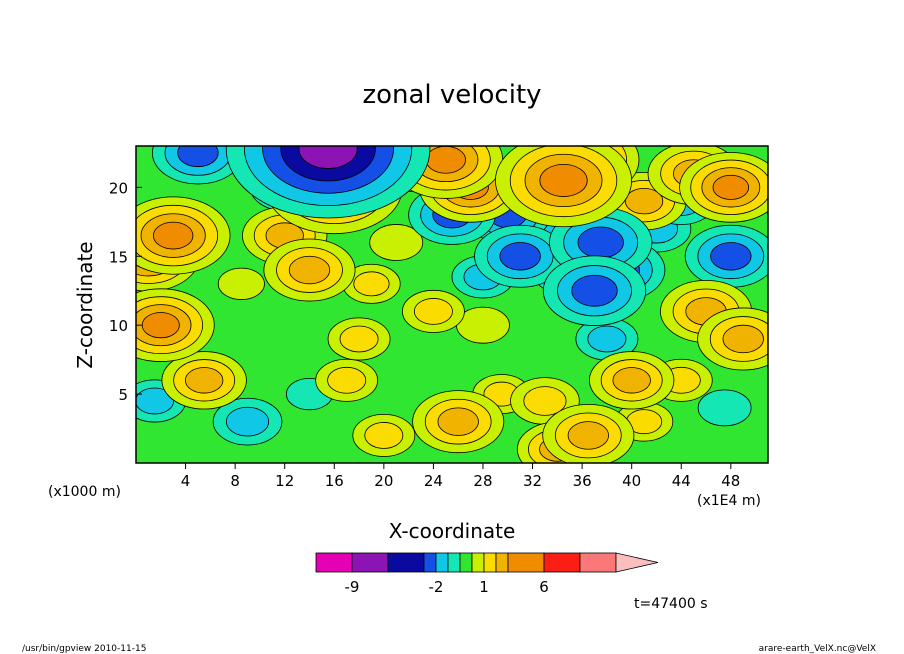 This screenshot has height=654, width=904. I want to click on x-tick-label: 40, so click(631, 481).